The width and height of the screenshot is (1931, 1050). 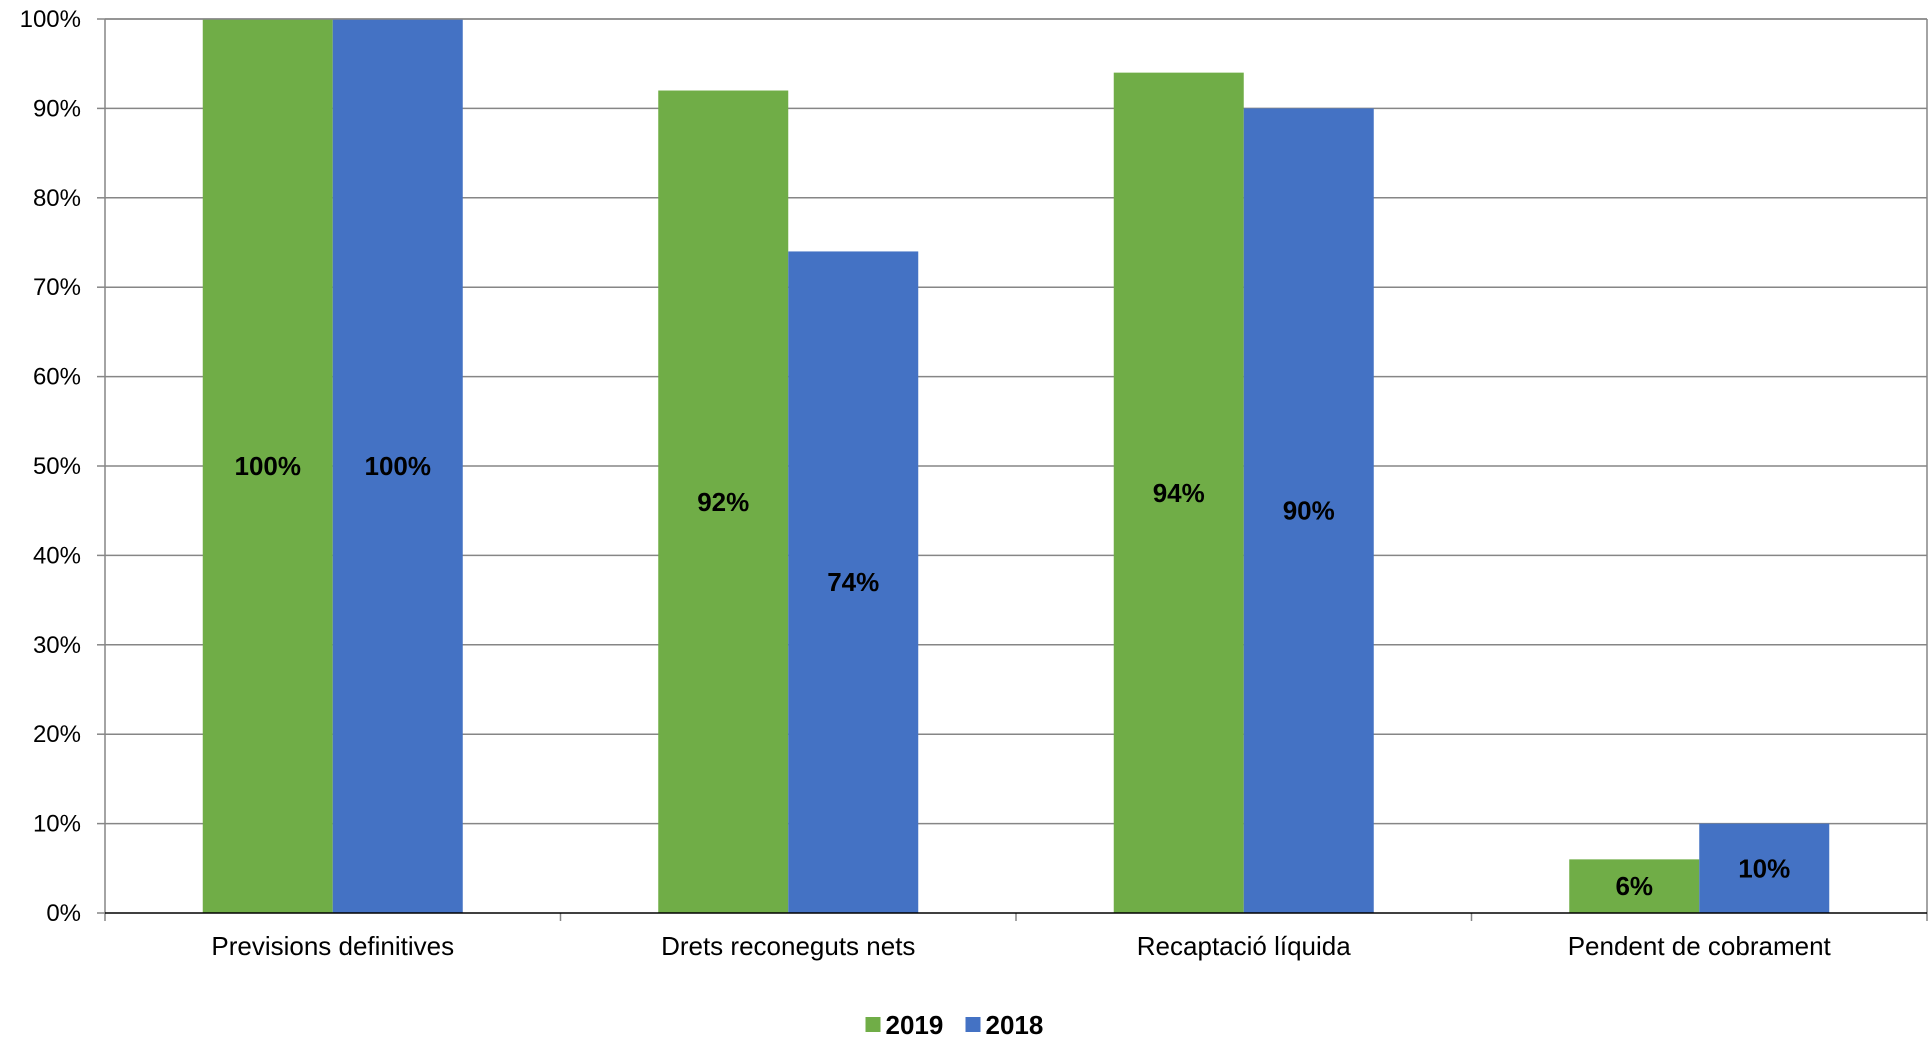 What do you see at coordinates (973, 1024) in the screenshot?
I see `legend-swatch-2018` at bounding box center [973, 1024].